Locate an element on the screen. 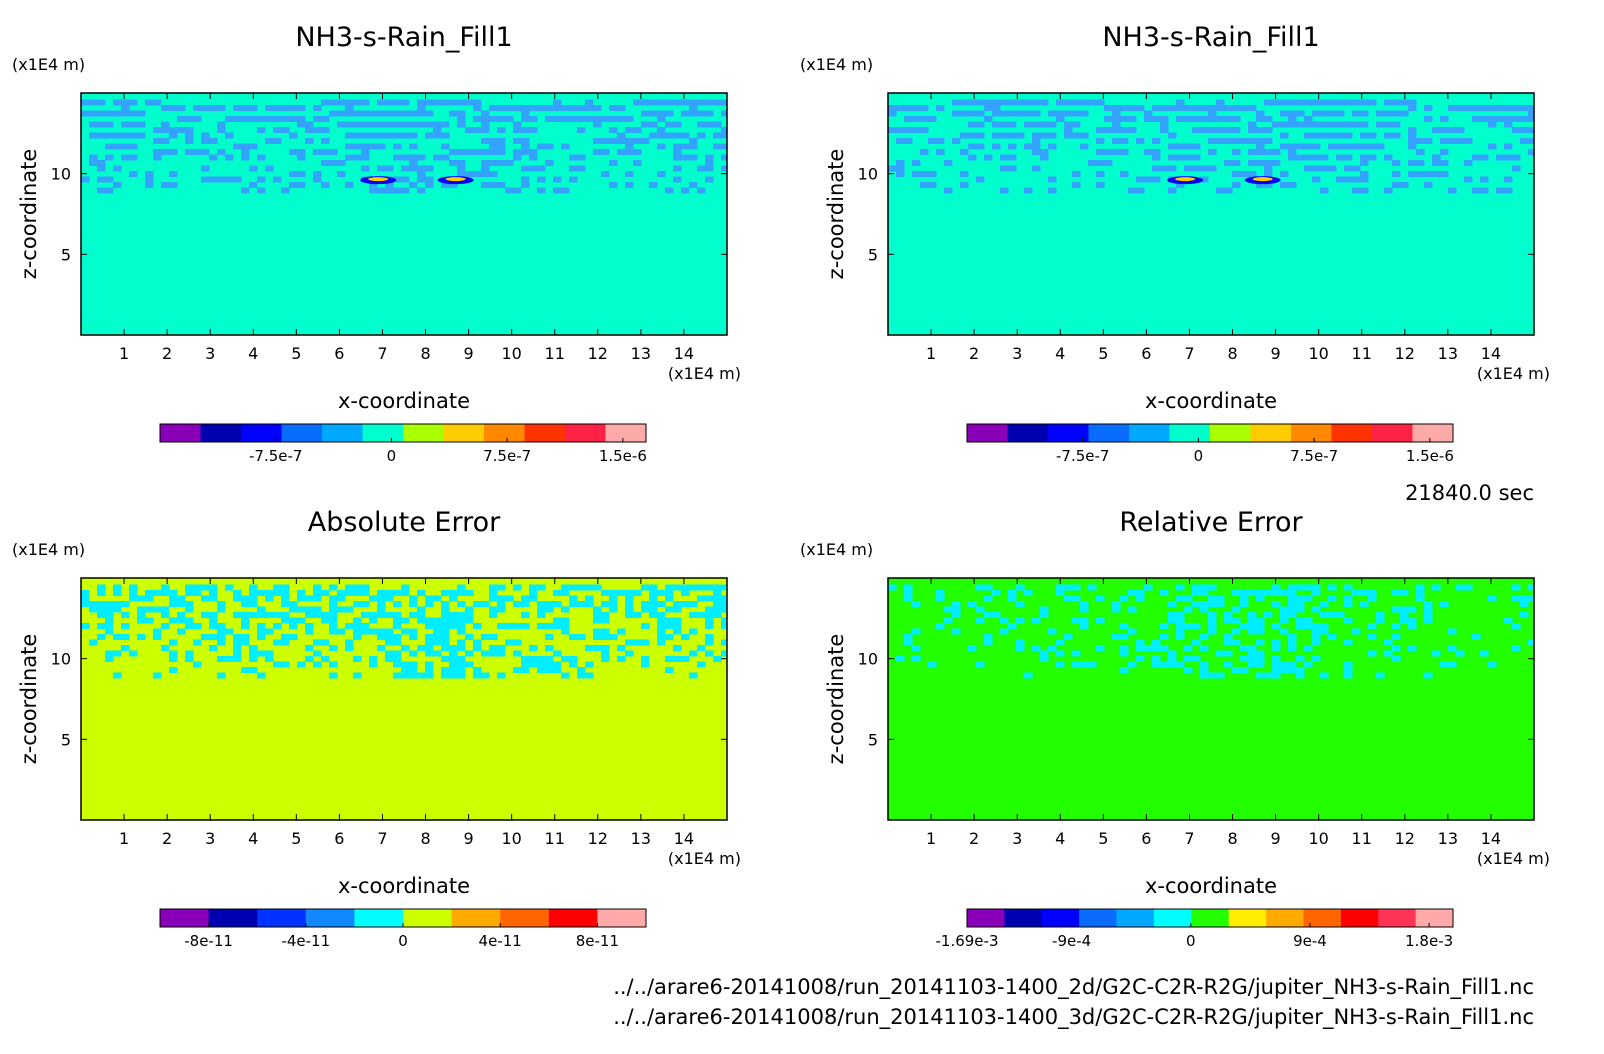 The image size is (1604, 1054). x-tick-label: 5 is located at coordinates (296, 838).